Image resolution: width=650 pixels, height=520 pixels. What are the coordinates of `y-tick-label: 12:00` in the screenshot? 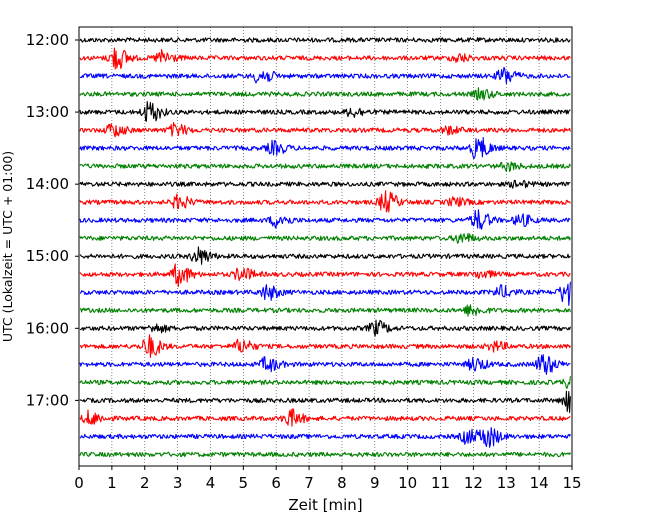 It's located at (47, 40).